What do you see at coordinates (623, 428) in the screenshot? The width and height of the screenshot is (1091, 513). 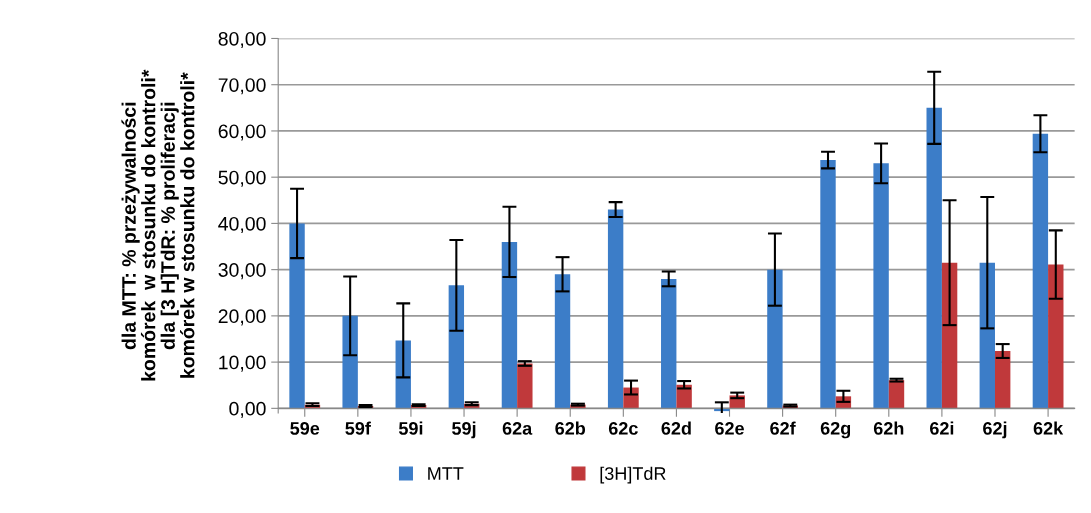 I see `x-tick-label: 62c` at bounding box center [623, 428].